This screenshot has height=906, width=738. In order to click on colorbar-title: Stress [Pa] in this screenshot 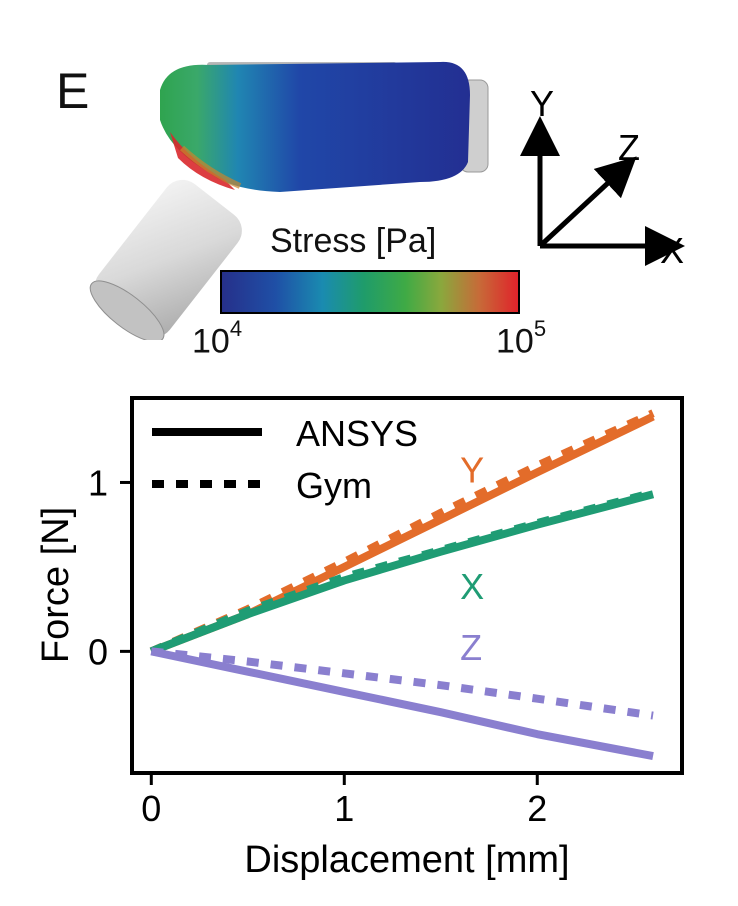, I will do `click(353, 241)`.